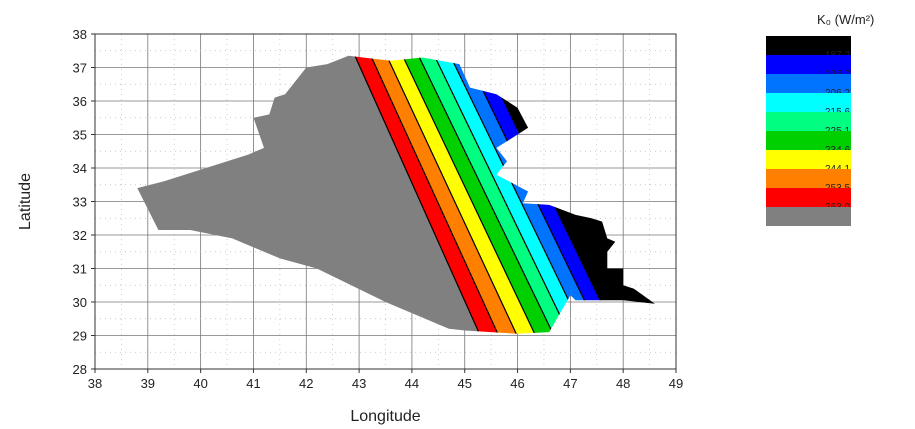 The width and height of the screenshot is (915, 429). What do you see at coordinates (464, 383) in the screenshot?
I see `x-tick-label: 45` at bounding box center [464, 383].